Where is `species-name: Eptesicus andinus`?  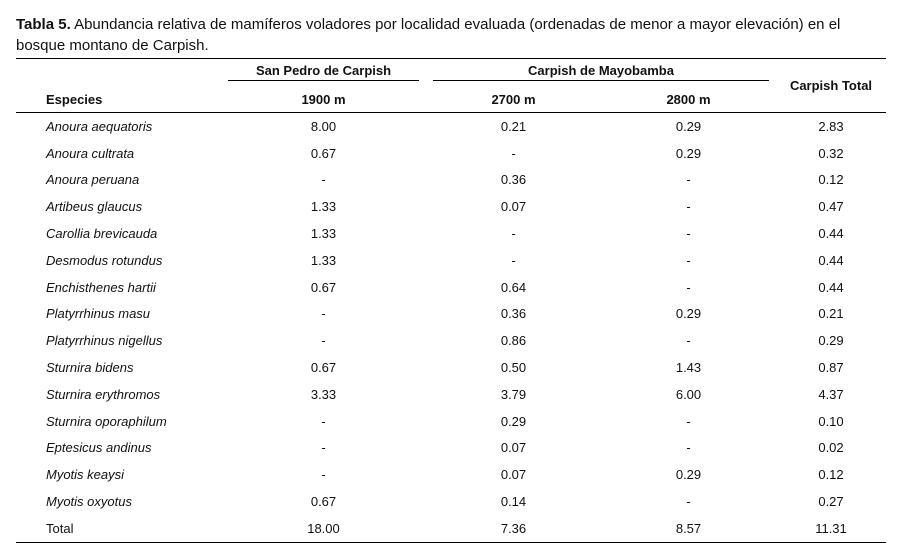 species-name: Eptesicus andinus is located at coordinates (99, 448).